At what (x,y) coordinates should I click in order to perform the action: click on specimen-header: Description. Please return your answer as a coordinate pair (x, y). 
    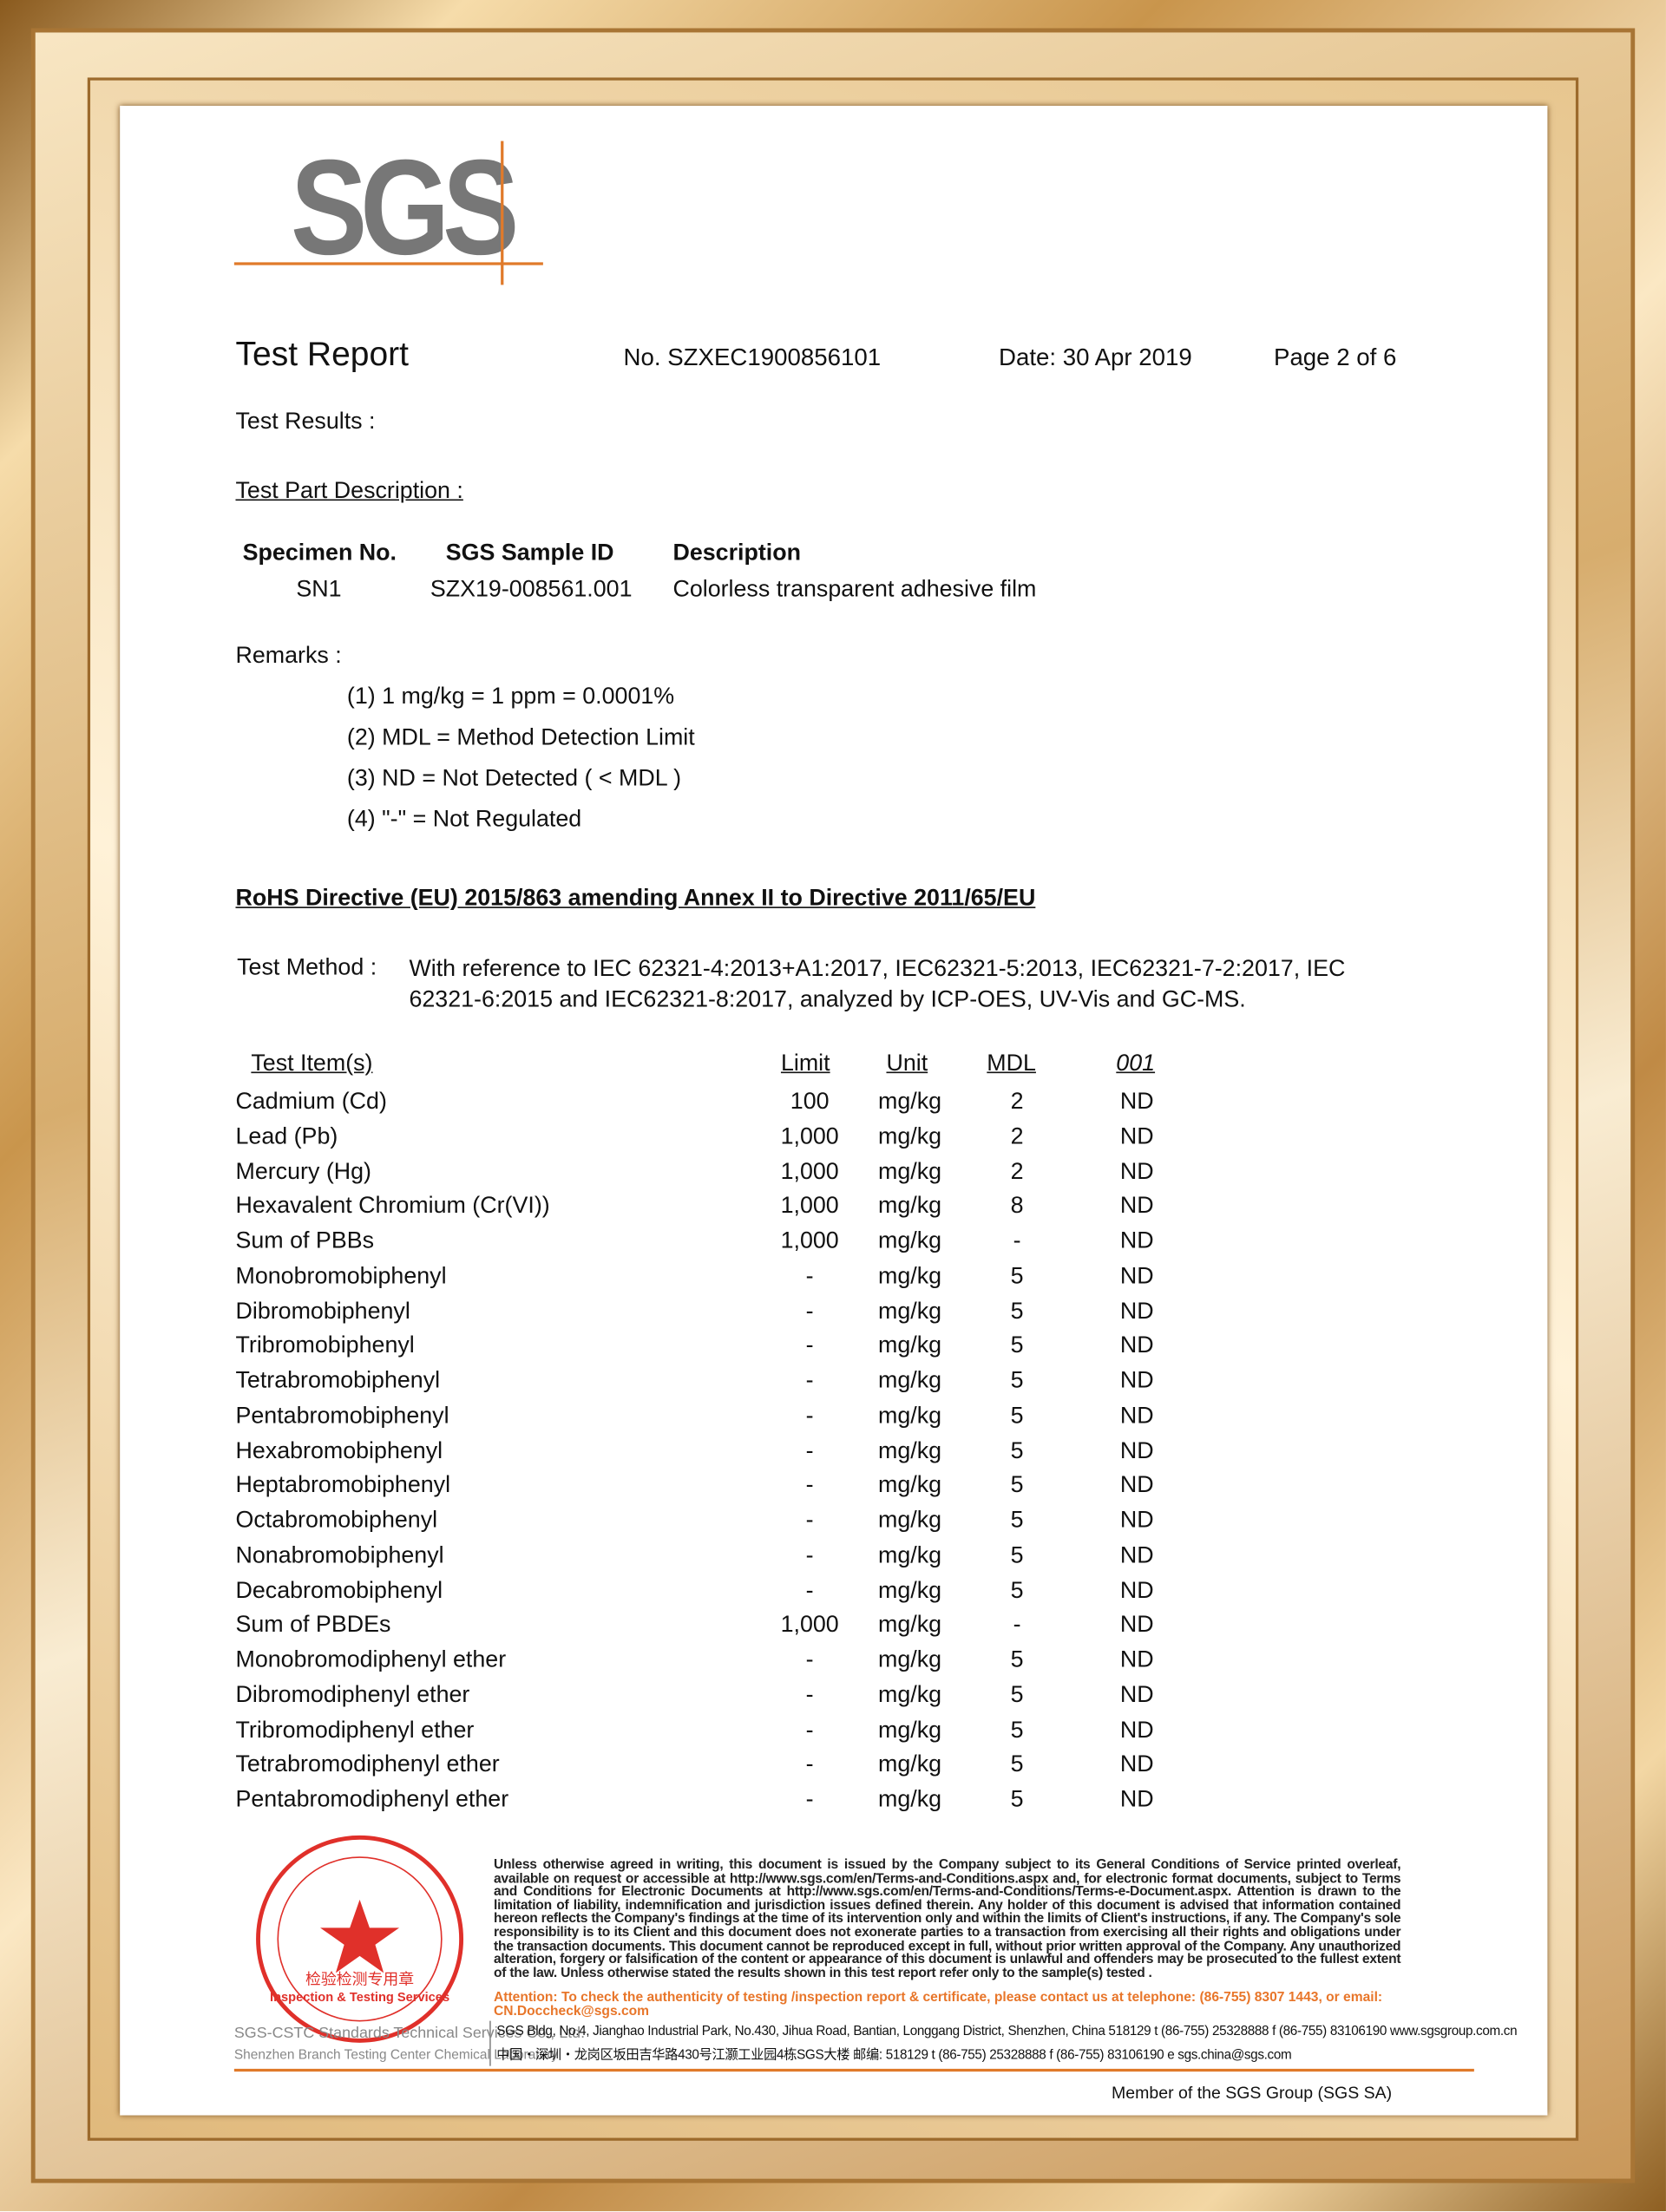
    Looking at the image, I should click on (737, 553).